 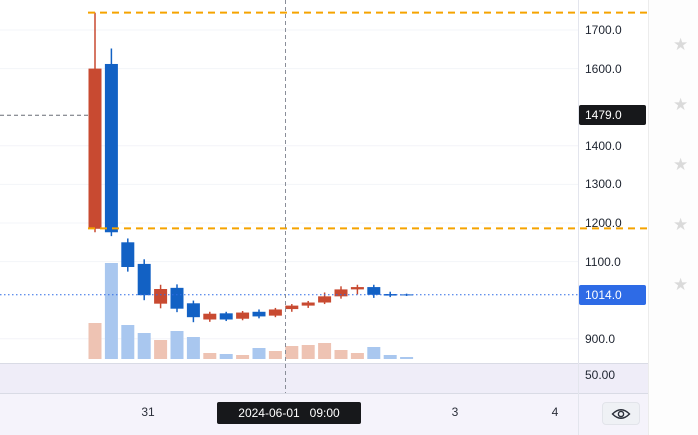 I want to click on indicator-pane-background, so click(x=324, y=378).